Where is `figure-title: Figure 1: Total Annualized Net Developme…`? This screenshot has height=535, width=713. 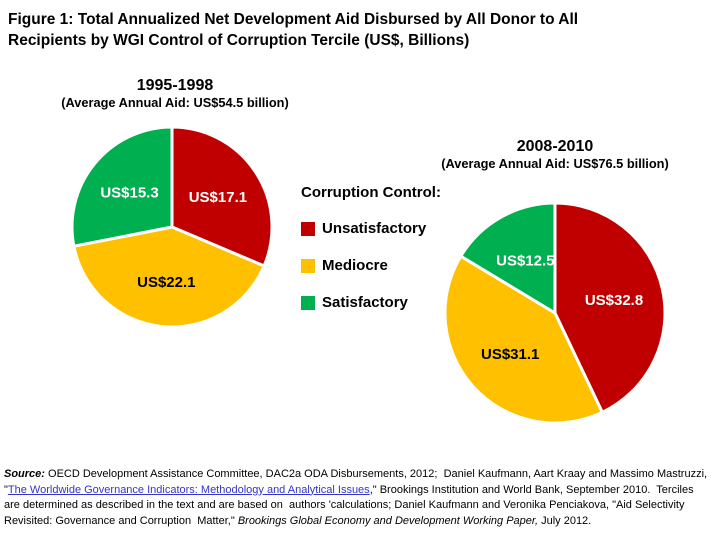
figure-title: Figure 1: Total Annualized Net Developme… is located at coordinates (348, 30).